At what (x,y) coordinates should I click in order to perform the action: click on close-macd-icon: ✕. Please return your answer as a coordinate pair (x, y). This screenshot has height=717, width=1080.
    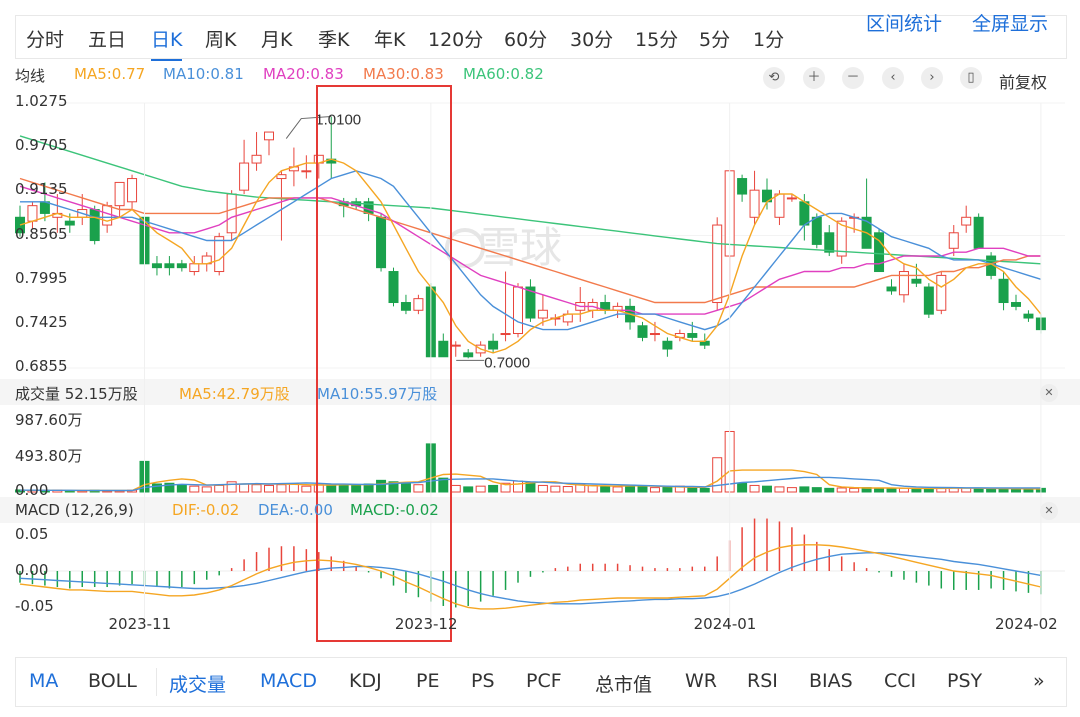
    Looking at the image, I should click on (1049, 511).